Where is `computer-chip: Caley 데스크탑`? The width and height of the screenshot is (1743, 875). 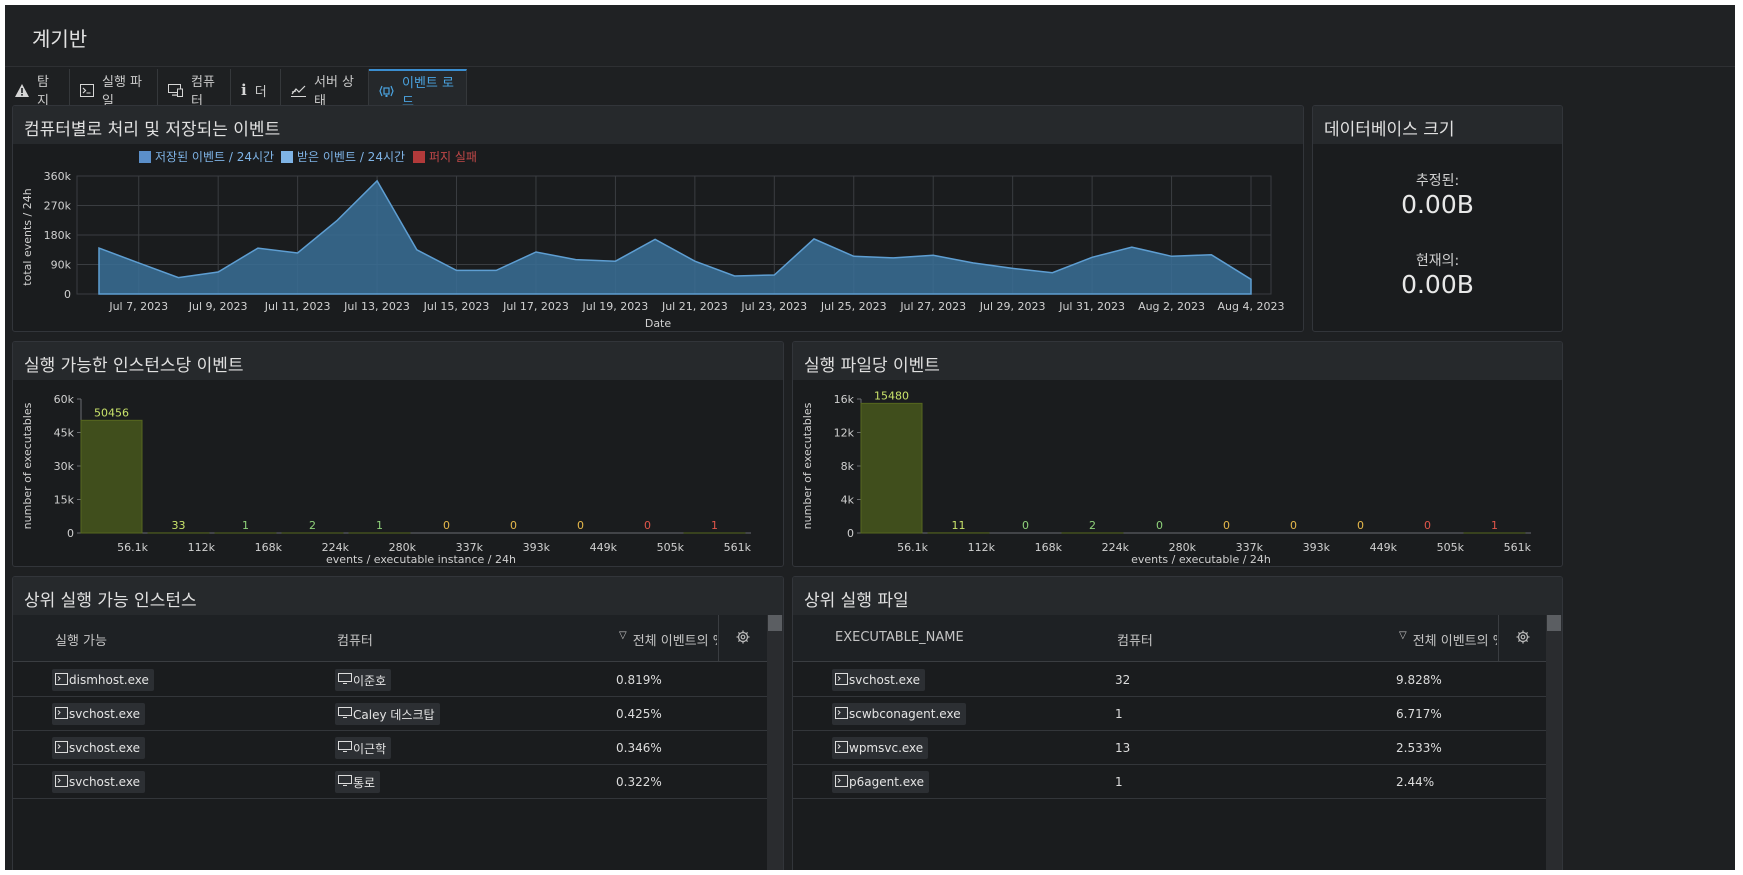
computer-chip: Caley 데스크탑 is located at coordinates (387, 714).